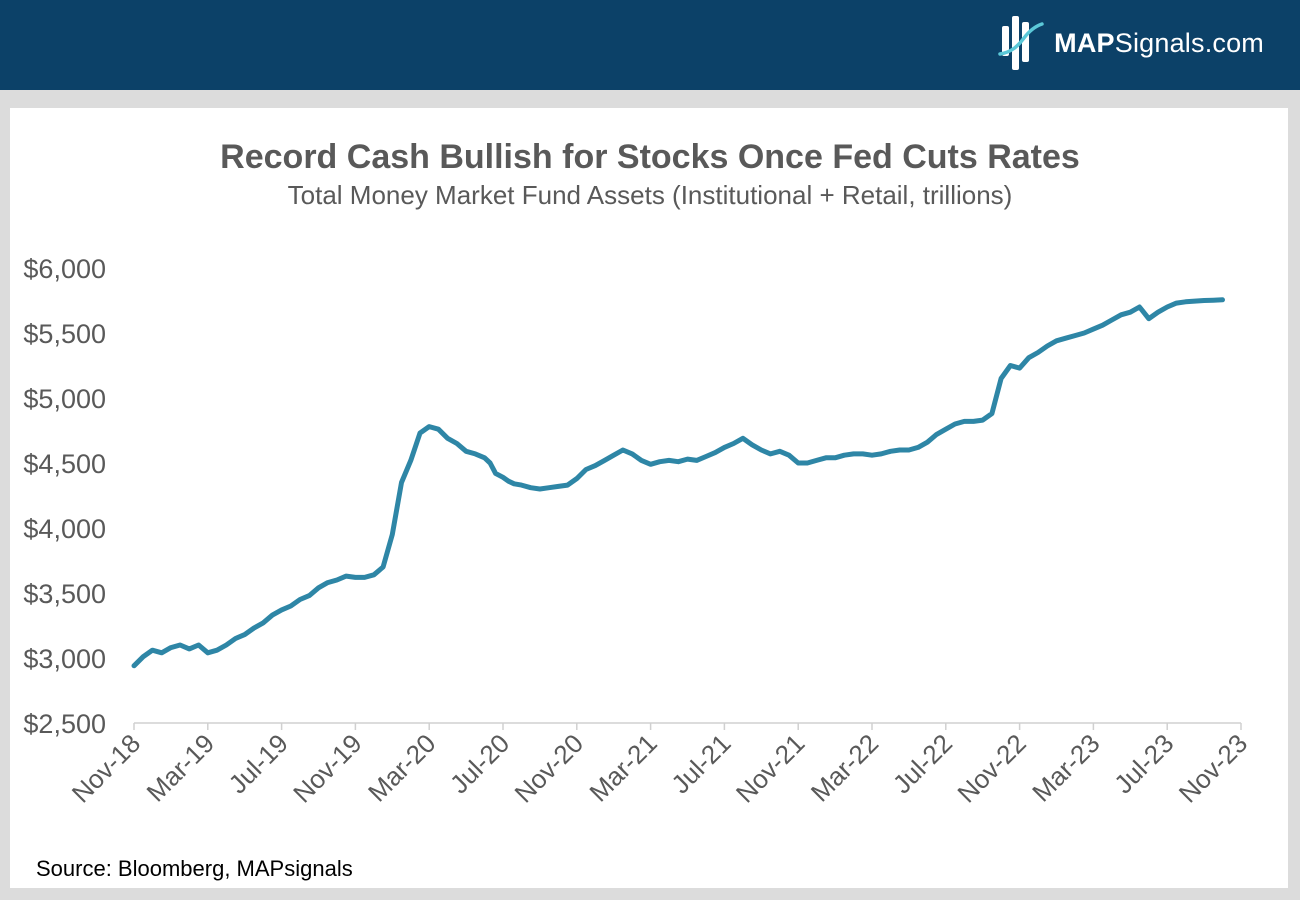 This screenshot has width=1300, height=900. Describe the element at coordinates (64, 659) in the screenshot. I see `y-tick-label: $3,000` at that location.